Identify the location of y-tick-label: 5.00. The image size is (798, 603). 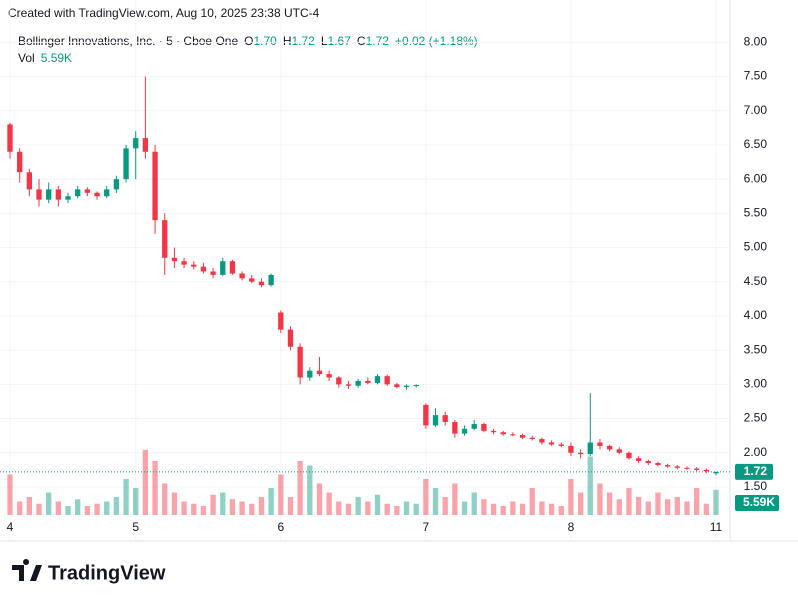
(756, 247).